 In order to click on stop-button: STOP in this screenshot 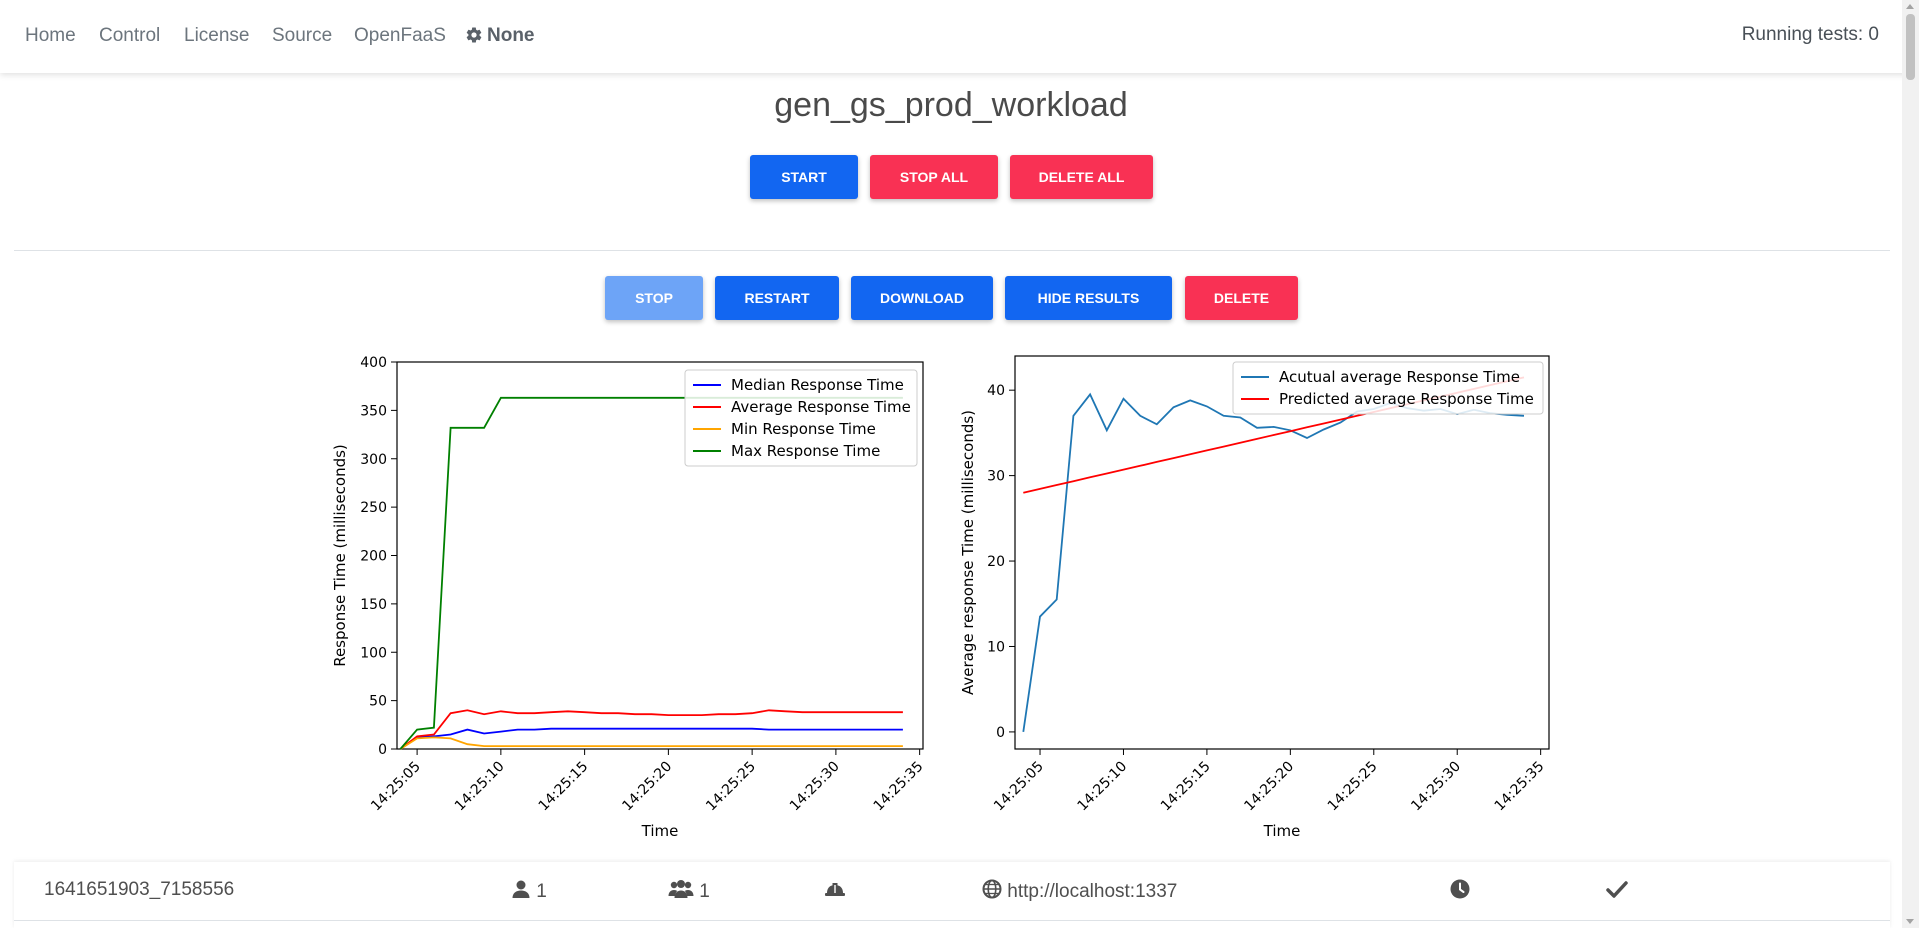, I will do `click(654, 298)`.